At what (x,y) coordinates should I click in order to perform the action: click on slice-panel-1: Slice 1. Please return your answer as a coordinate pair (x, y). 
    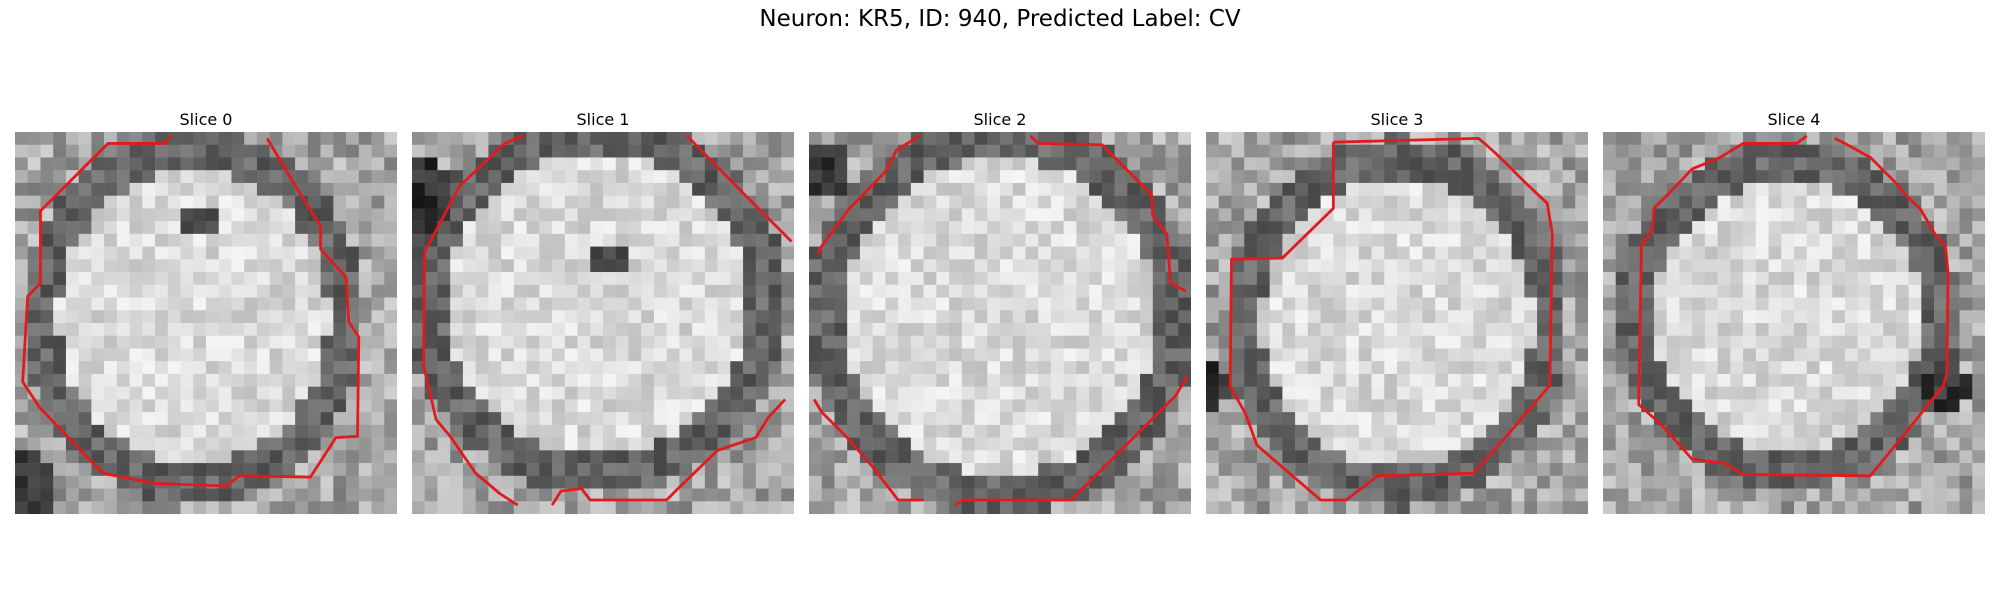
    Looking at the image, I should click on (603, 311).